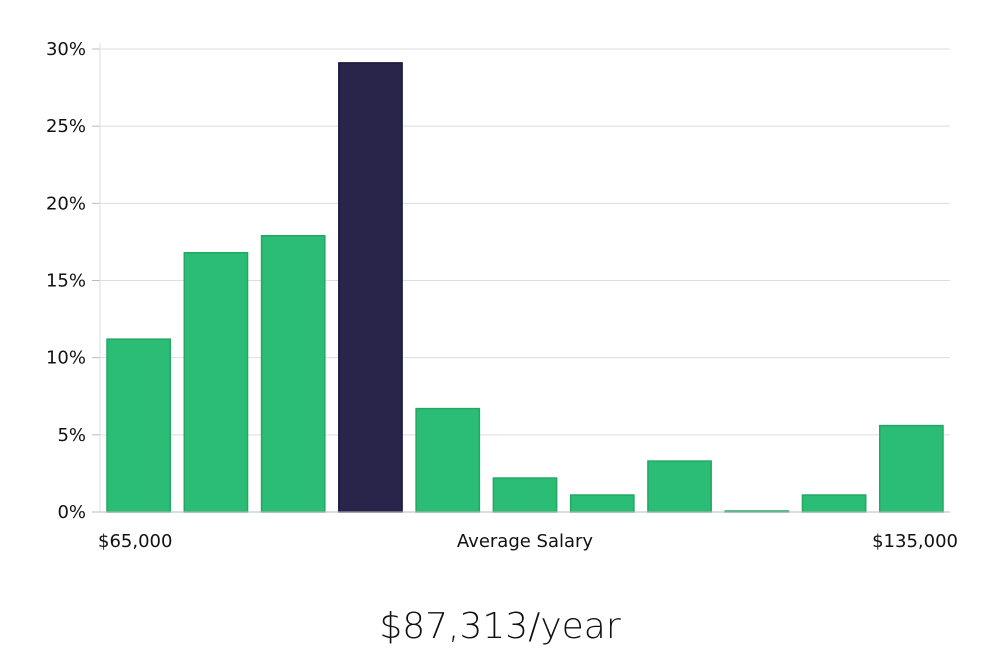  What do you see at coordinates (66, 358) in the screenshot?
I see `y-tick-label: 10%` at bounding box center [66, 358].